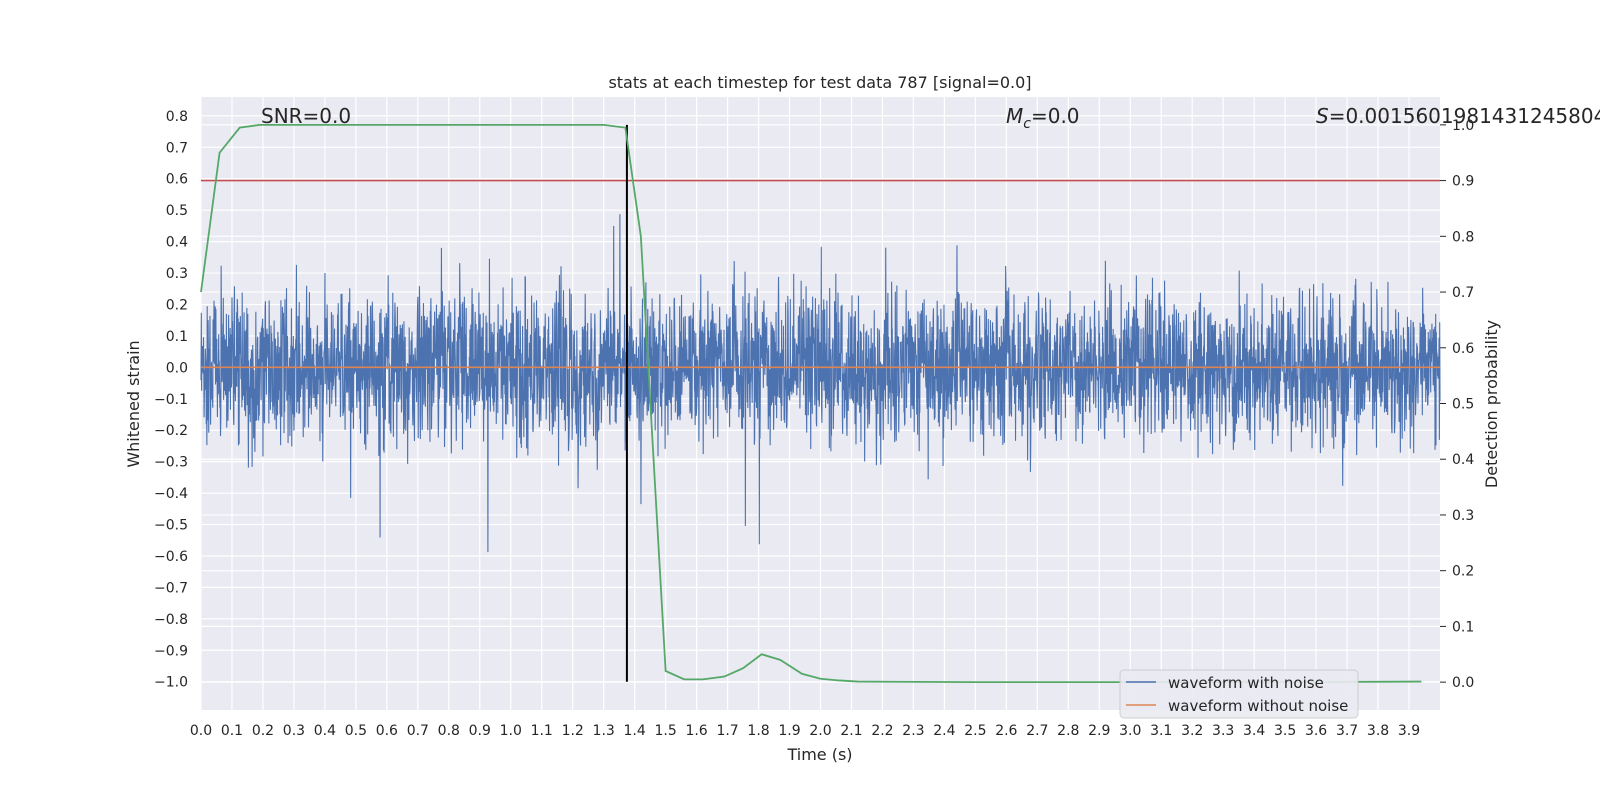 The width and height of the screenshot is (1600, 800). I want to click on legend-label-noise: waveform with noise, so click(1246, 683).